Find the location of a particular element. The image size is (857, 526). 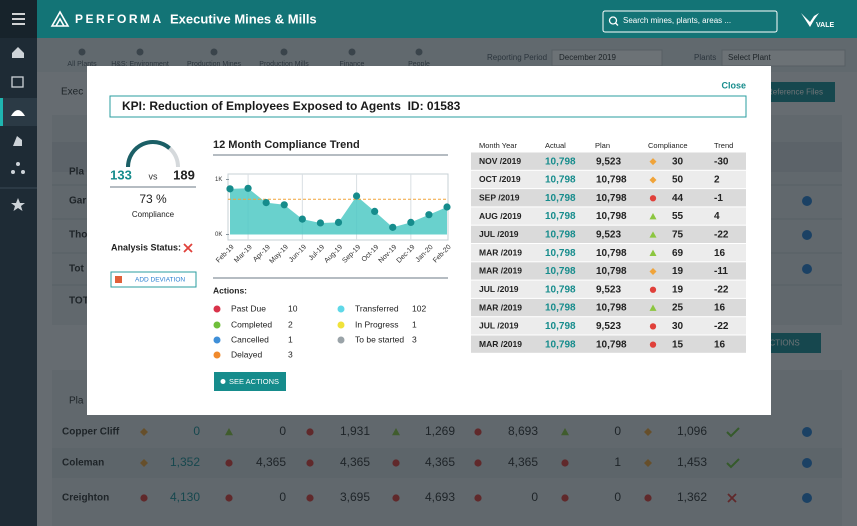

search-icon is located at coordinates (613, 20).